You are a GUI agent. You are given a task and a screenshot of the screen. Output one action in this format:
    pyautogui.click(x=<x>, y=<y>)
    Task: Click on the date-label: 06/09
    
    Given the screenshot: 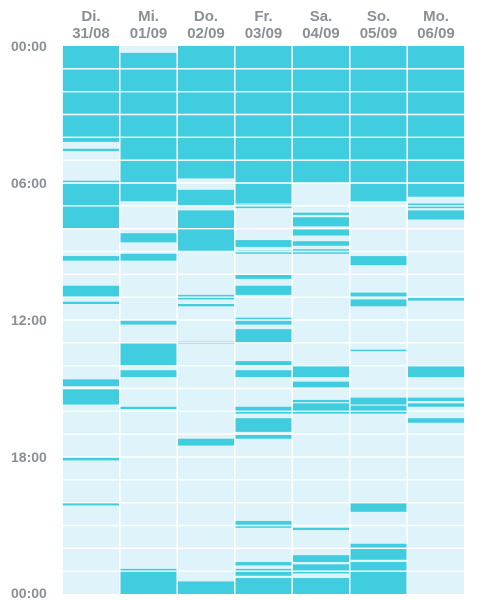 What is the action you would take?
    pyautogui.click(x=436, y=33)
    